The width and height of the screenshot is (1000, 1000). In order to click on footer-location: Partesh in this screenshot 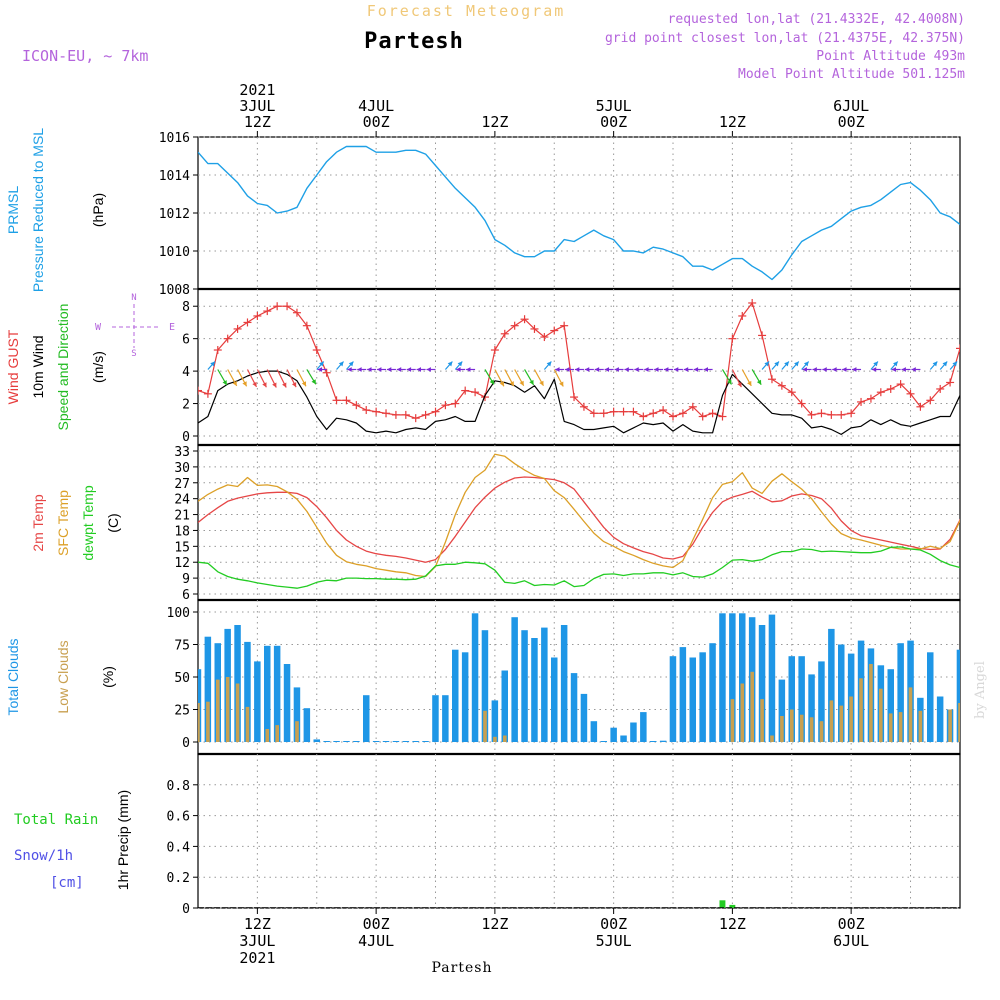, I will do `click(462, 968)`.